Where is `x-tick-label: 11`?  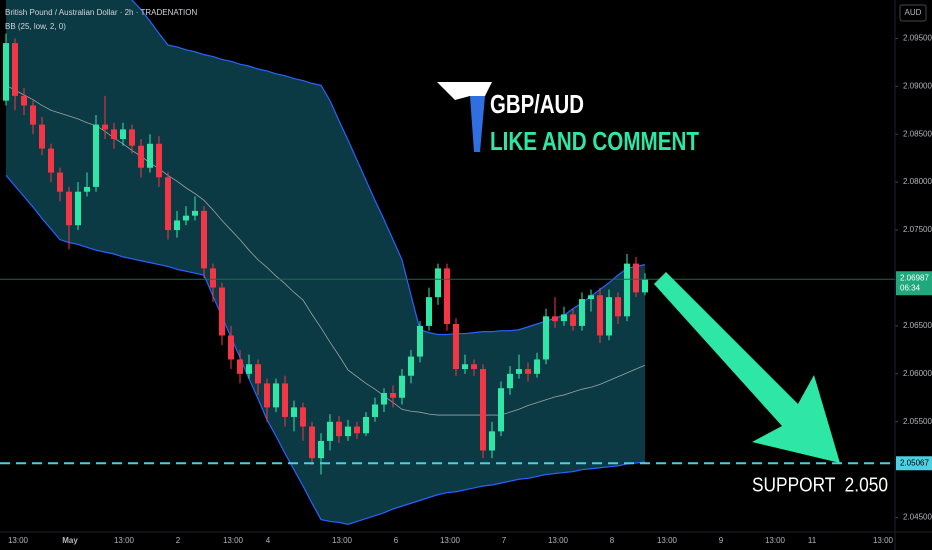
x-tick-label: 11 is located at coordinates (812, 540).